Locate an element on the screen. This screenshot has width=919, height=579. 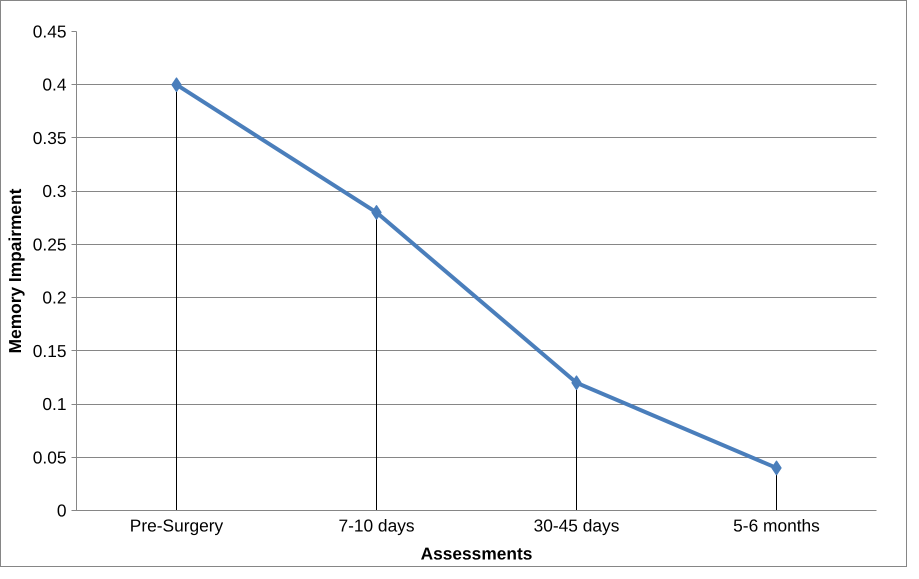
y-tick-label: 0.15 is located at coordinates (49, 350).